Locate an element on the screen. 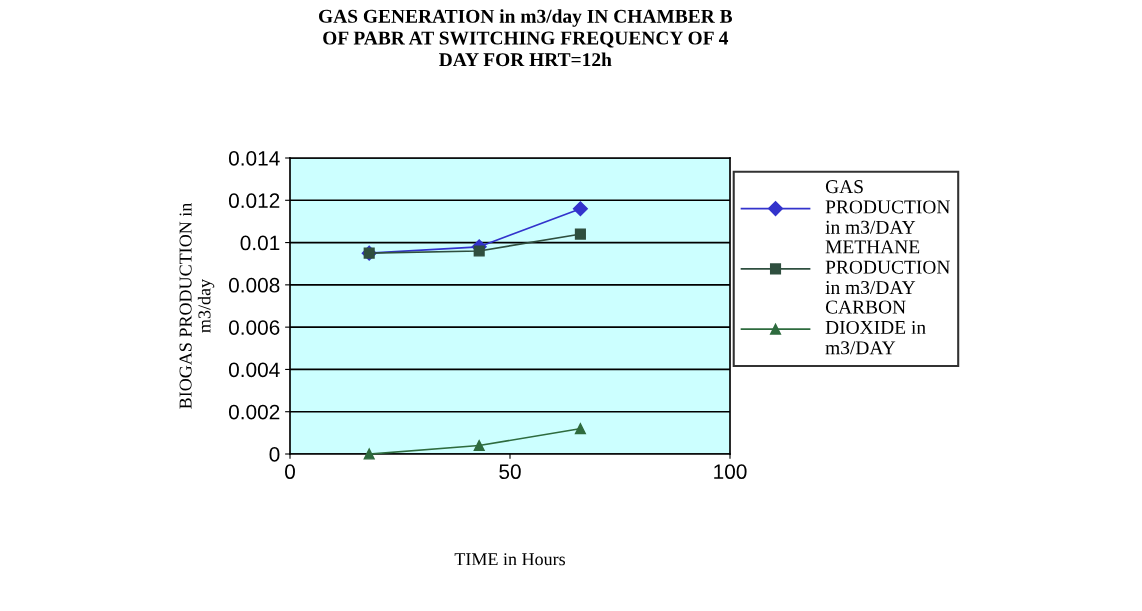 Image resolution: width=1142 pixels, height=611 pixels. legend-label: METHANE PRODUCTION in m3/DAY is located at coordinates (887, 267).